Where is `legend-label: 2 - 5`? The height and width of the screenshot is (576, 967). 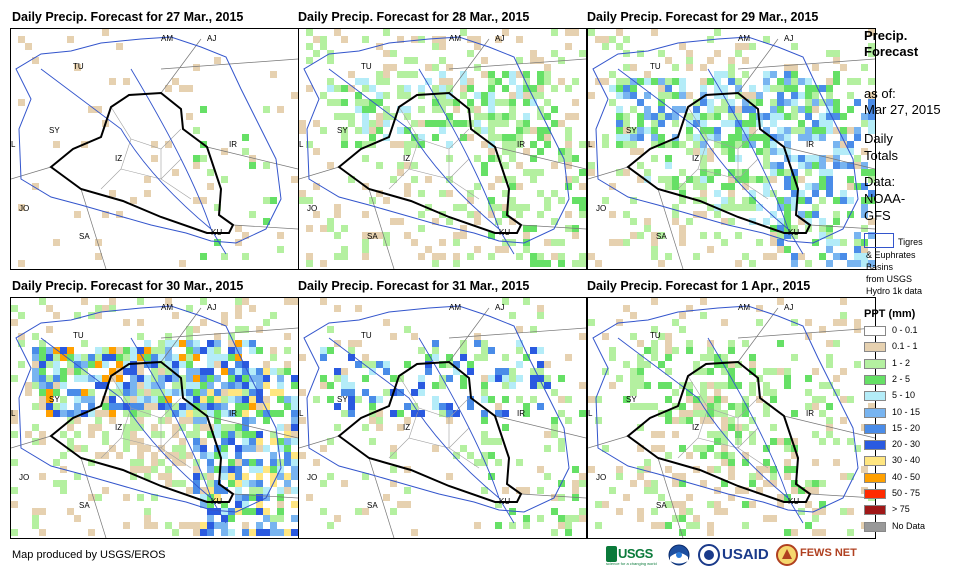 legend-label: 2 - 5 is located at coordinates (901, 378).